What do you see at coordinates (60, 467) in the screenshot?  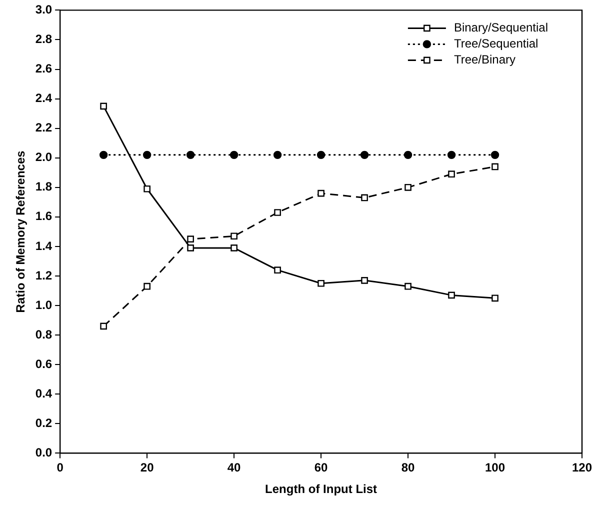 I see `x-tick-label: 0` at bounding box center [60, 467].